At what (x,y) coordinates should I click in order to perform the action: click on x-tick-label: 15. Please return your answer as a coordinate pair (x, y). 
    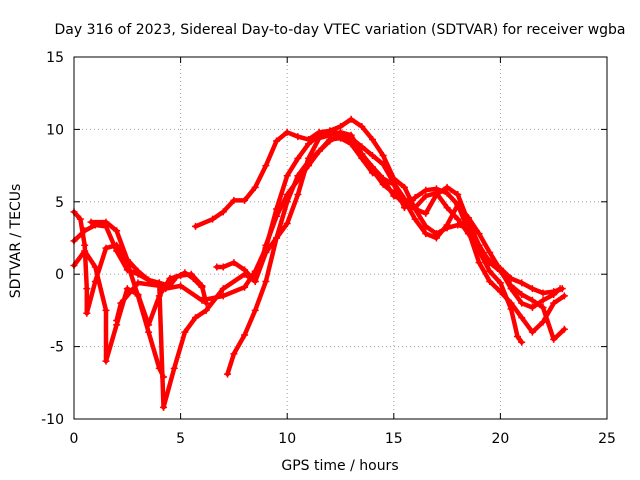
    Looking at the image, I should click on (394, 439).